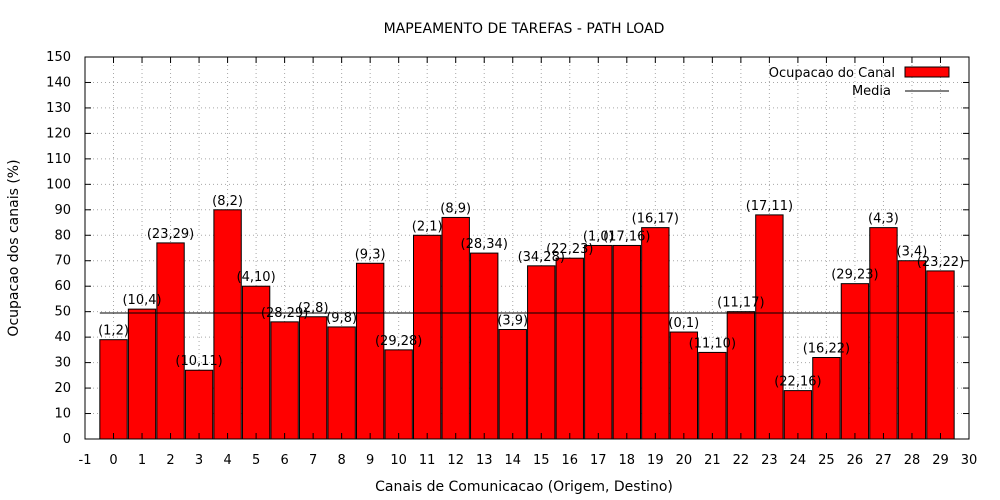 This screenshot has height=500, width=1000. What do you see at coordinates (512, 460) in the screenshot?
I see `x-tick-label: 14` at bounding box center [512, 460].